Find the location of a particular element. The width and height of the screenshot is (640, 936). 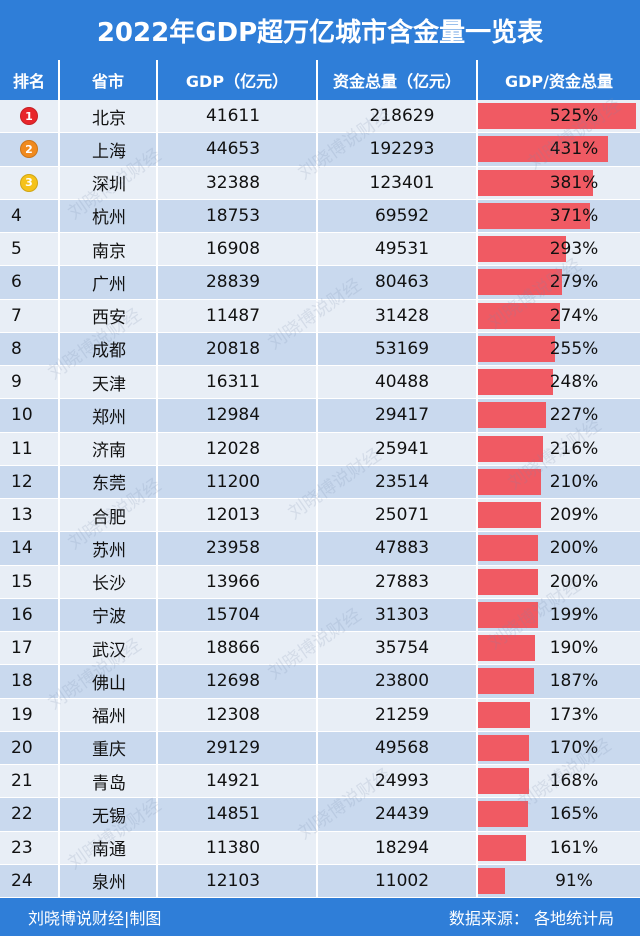

ratio-label: 431% is located at coordinates (574, 149).